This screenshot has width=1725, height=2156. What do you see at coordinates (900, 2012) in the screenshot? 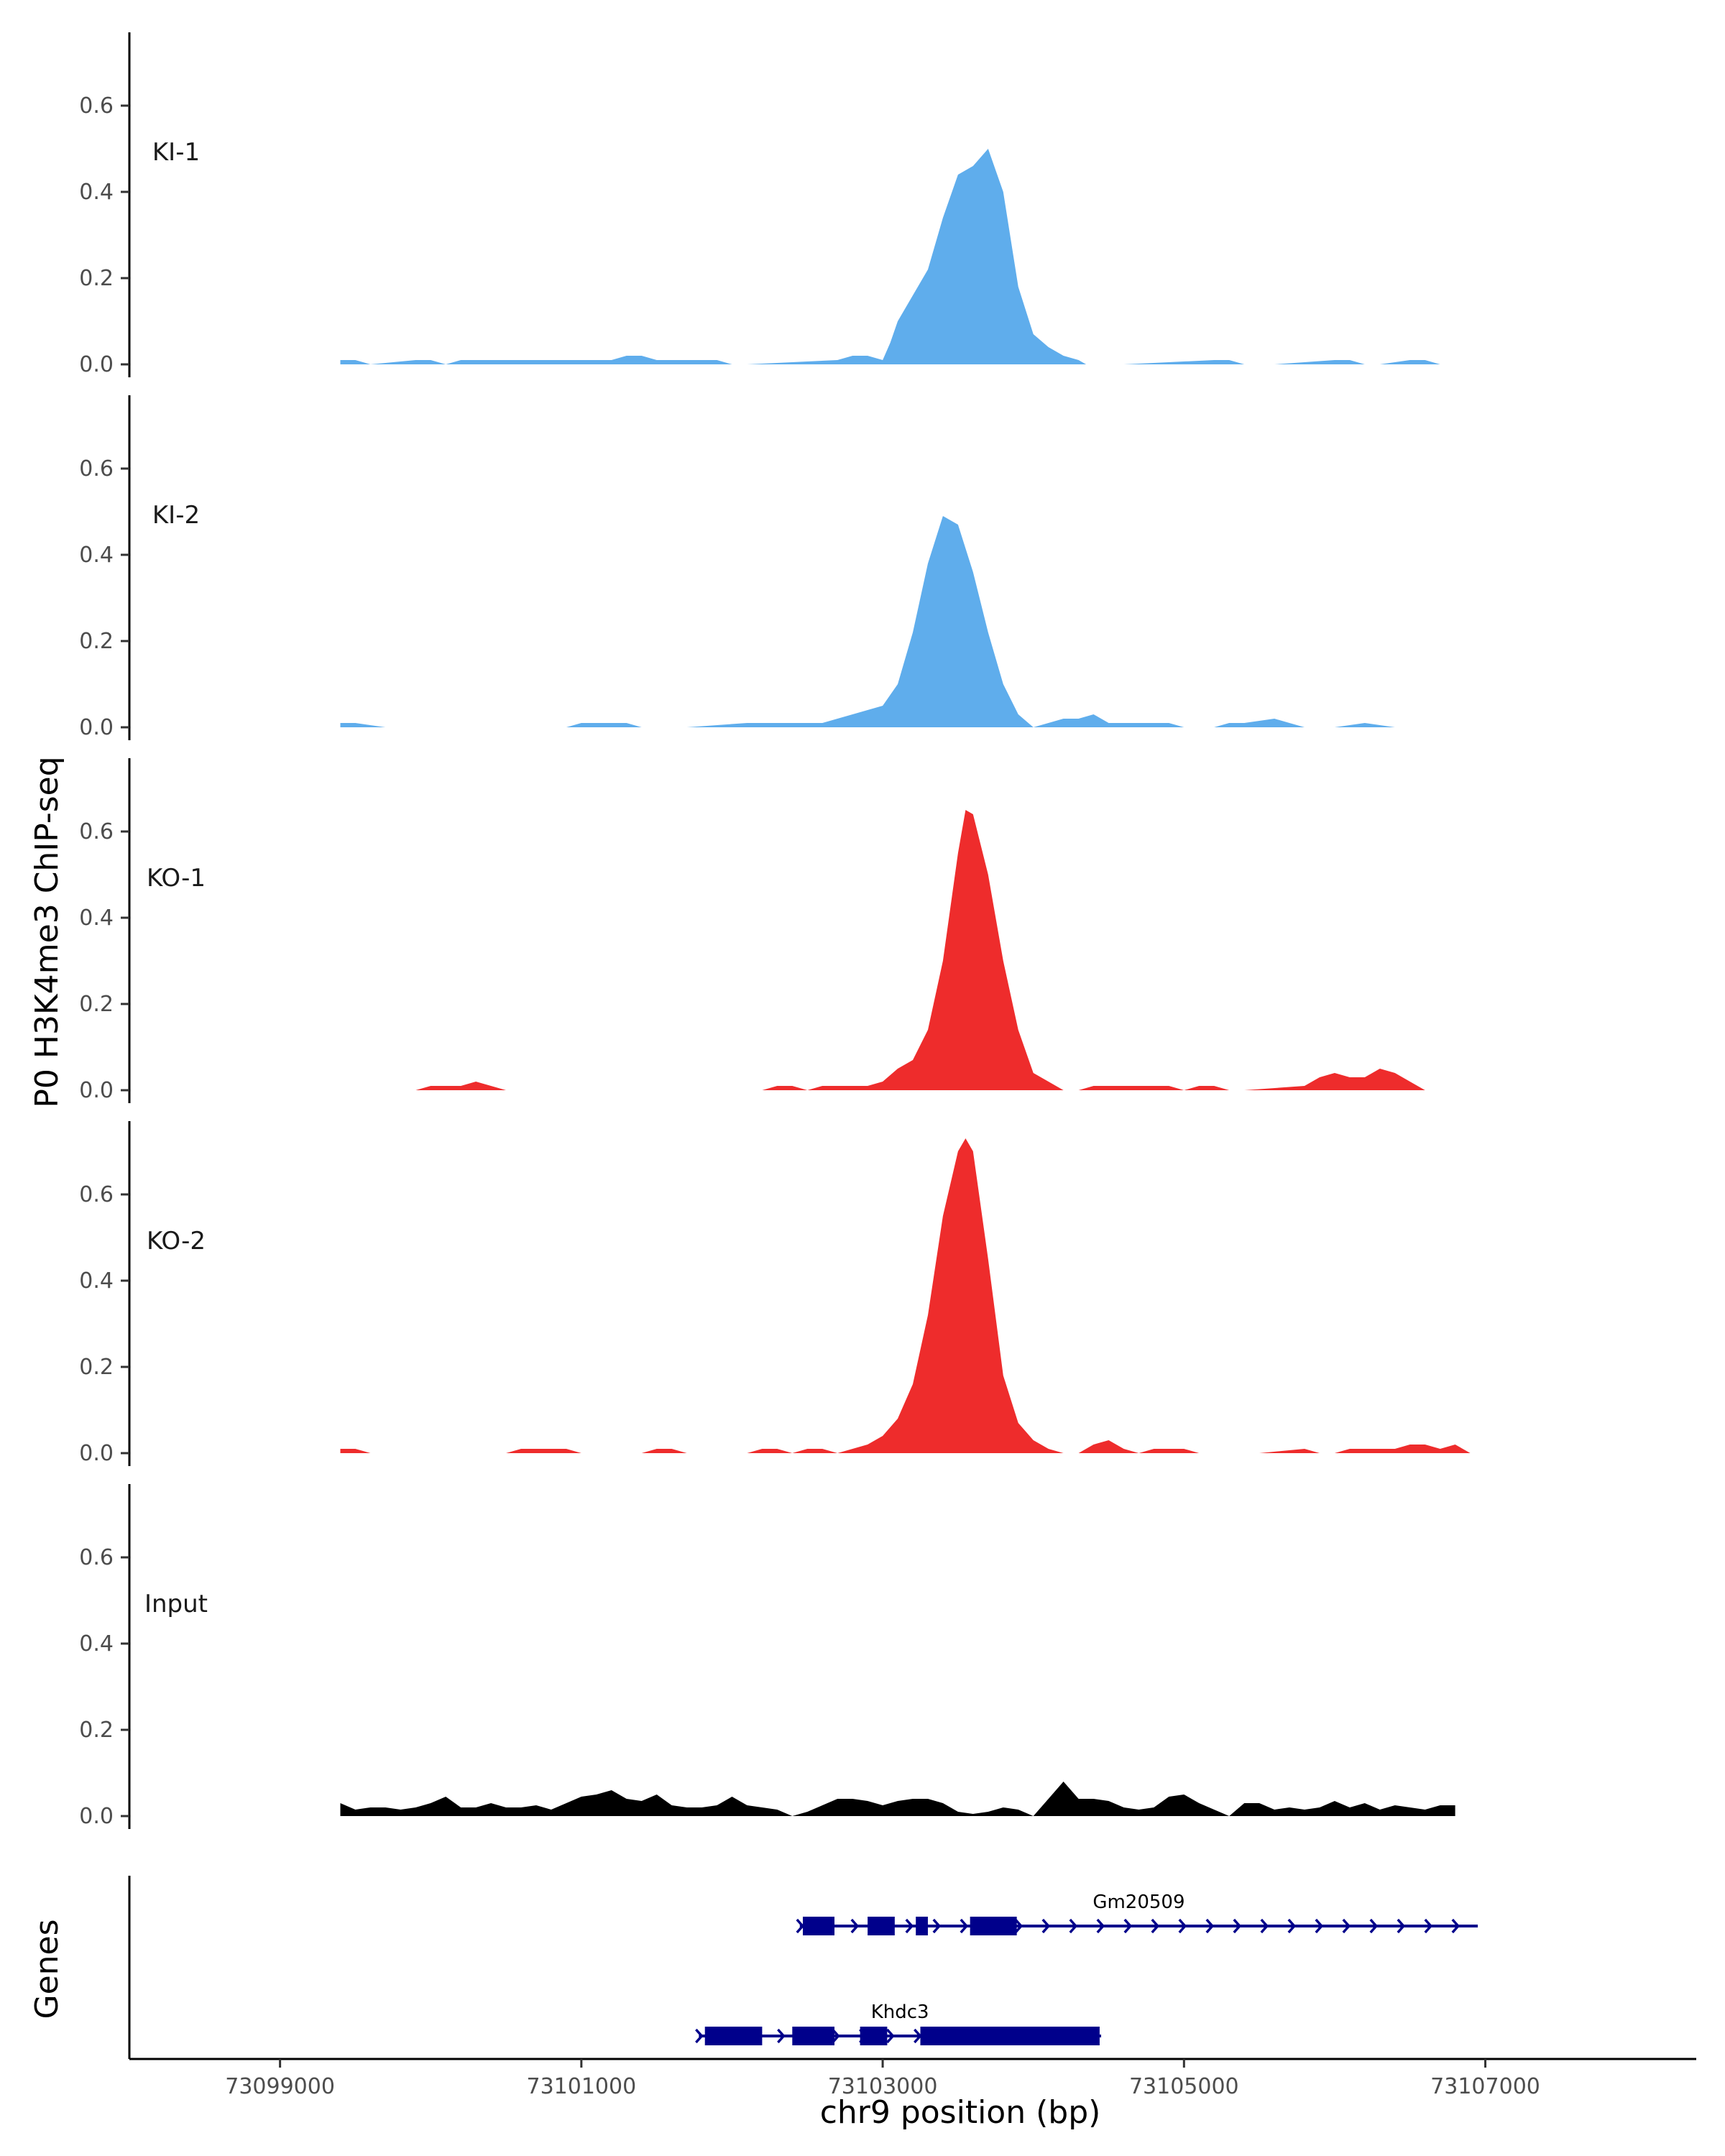
I see `gene-label: Khdc3` at bounding box center [900, 2012].